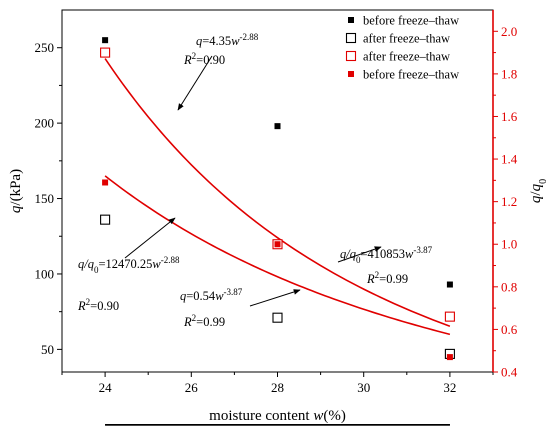 The width and height of the screenshot is (550, 429). I want to click on x-axis-title-var: w, so click(318, 416).